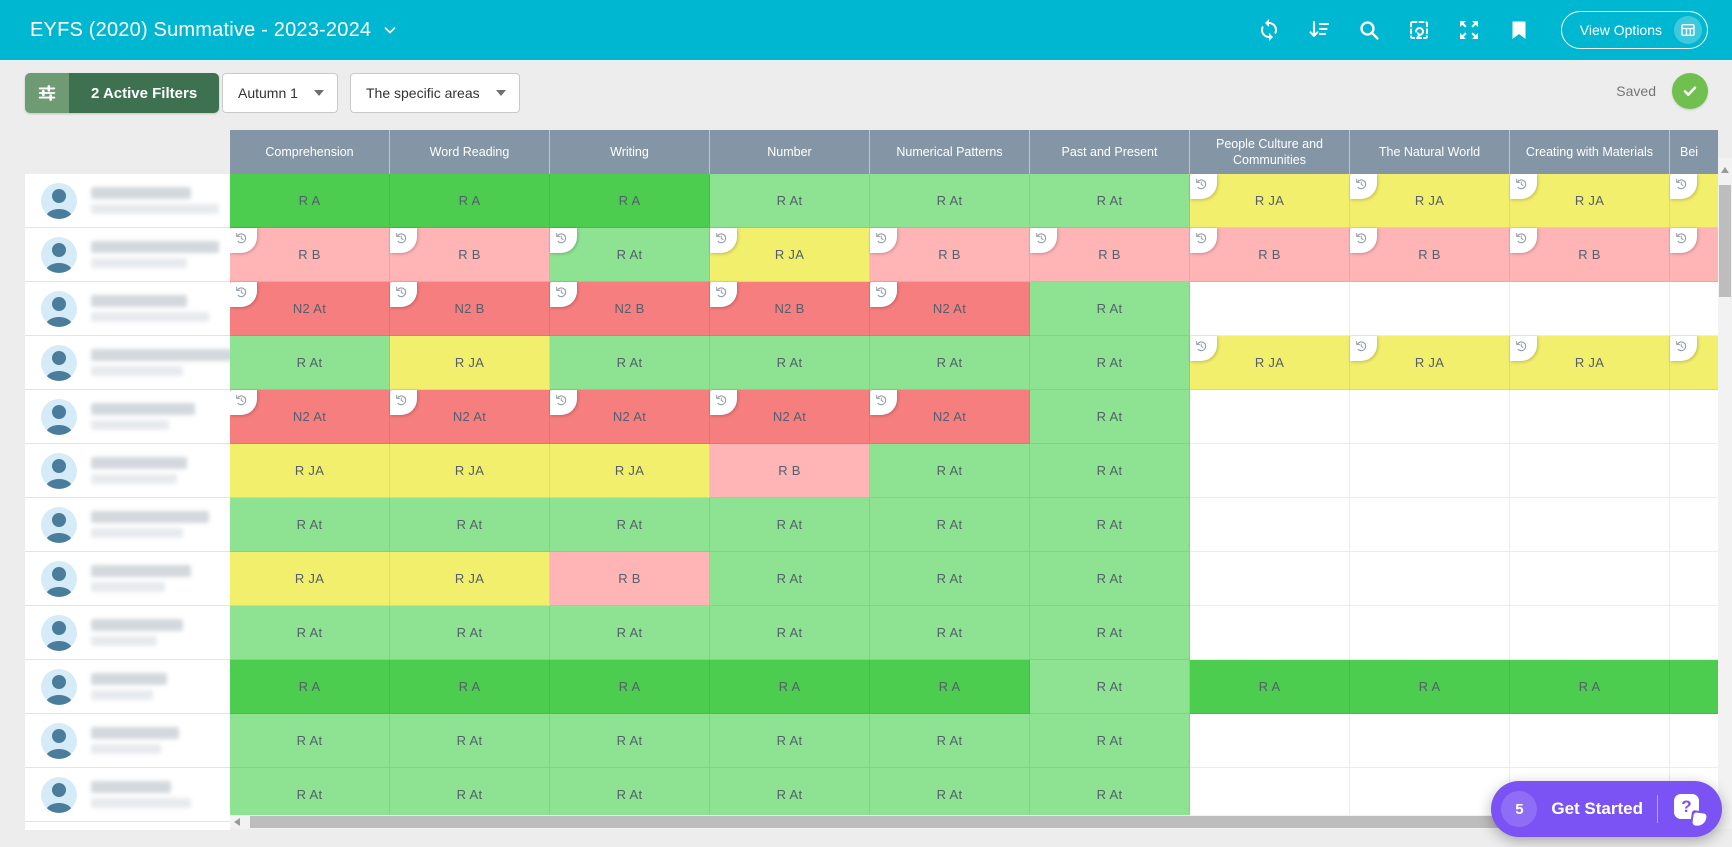 This screenshot has height=847, width=1732. What do you see at coordinates (1110, 152) in the screenshot?
I see `column-header: Past and Present` at bounding box center [1110, 152].